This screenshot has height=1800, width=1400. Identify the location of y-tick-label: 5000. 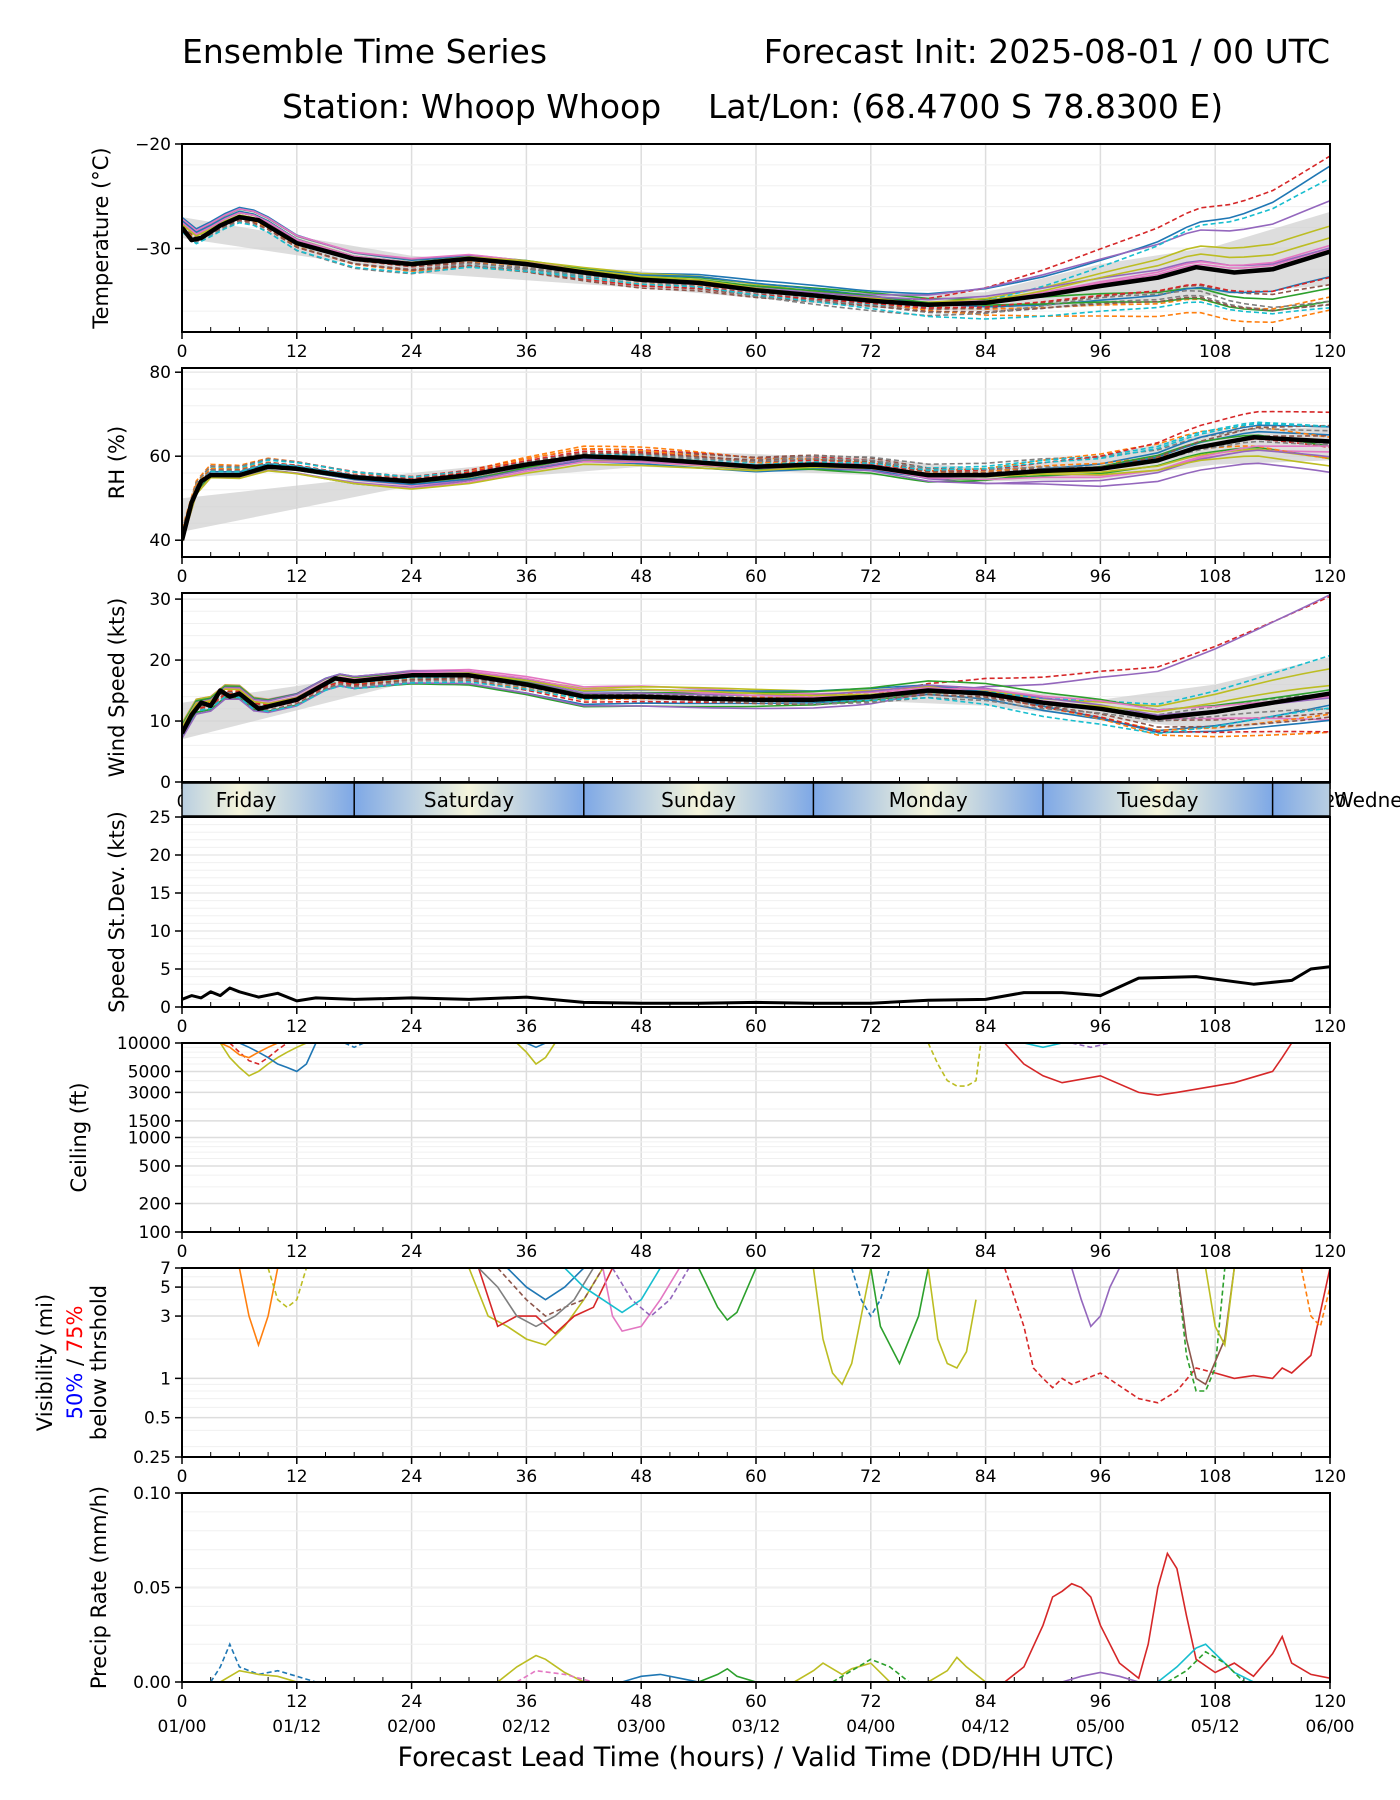
(149, 1072).